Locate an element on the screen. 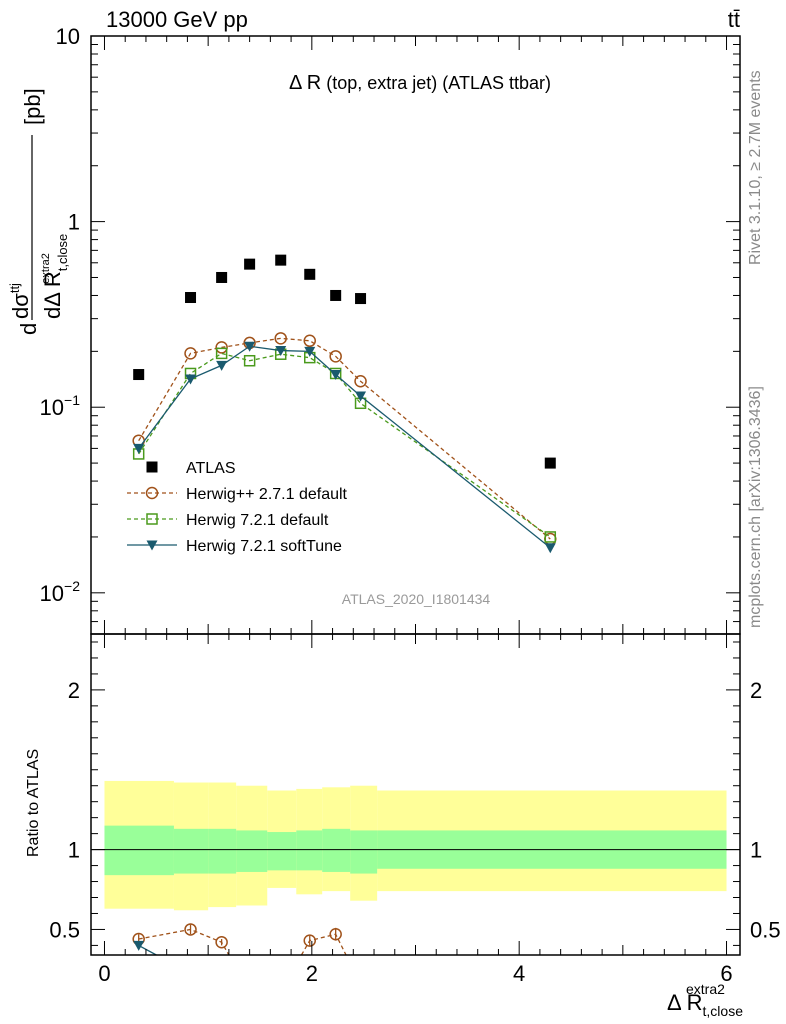 This screenshot has height=1024, width=786. legend-label: ATLAS is located at coordinates (211, 468).